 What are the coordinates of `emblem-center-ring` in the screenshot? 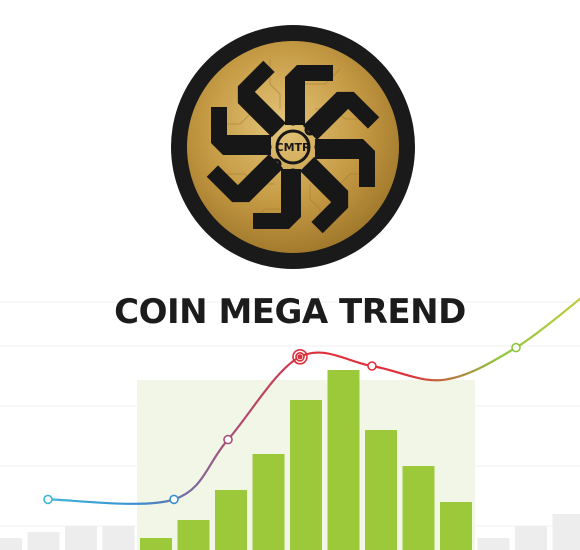 It's located at (293, 147).